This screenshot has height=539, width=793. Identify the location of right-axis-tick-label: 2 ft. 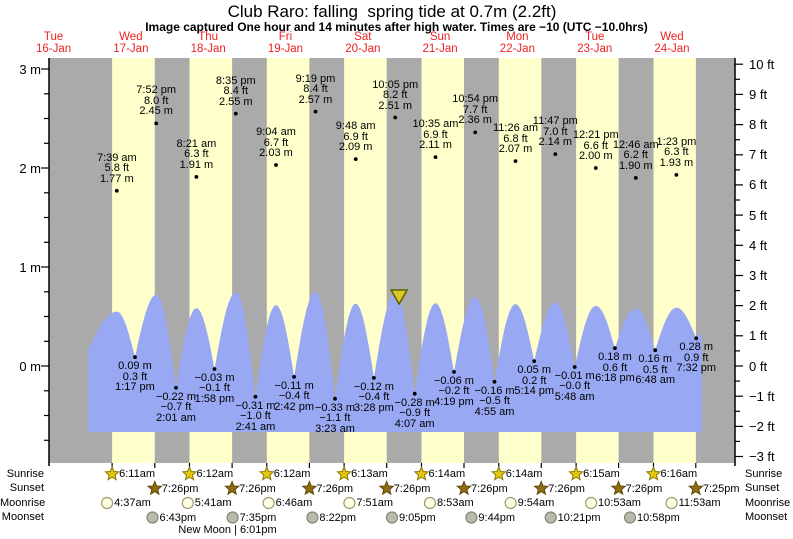
(758, 306).